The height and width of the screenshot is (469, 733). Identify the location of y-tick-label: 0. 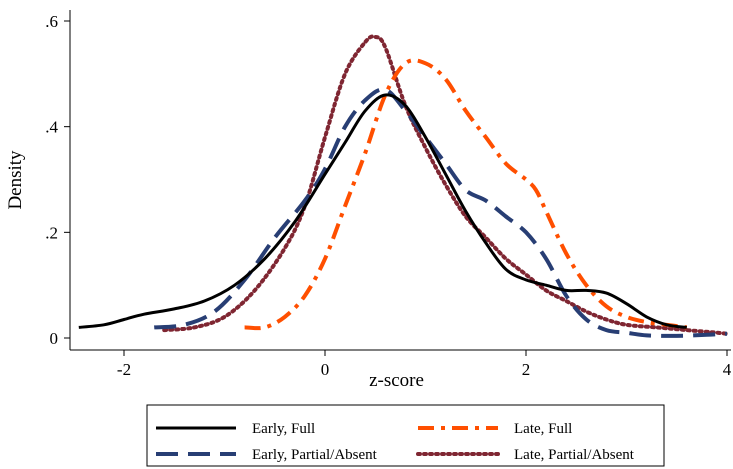
(54, 338).